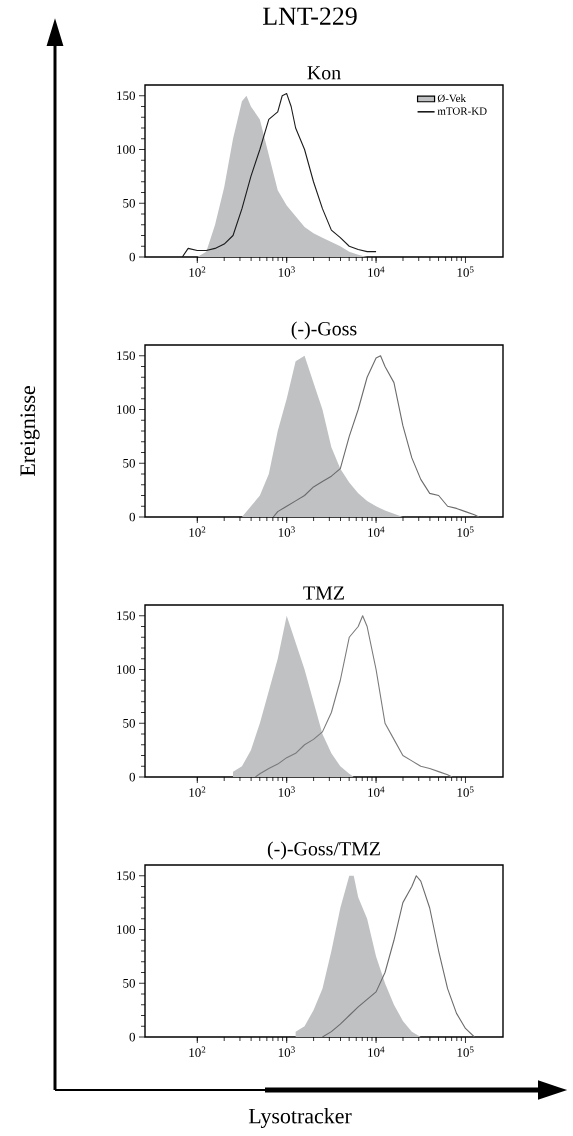 This screenshot has height=1136, width=573. What do you see at coordinates (300, 1118) in the screenshot?
I see `x-axis-title: Lysotracker` at bounding box center [300, 1118].